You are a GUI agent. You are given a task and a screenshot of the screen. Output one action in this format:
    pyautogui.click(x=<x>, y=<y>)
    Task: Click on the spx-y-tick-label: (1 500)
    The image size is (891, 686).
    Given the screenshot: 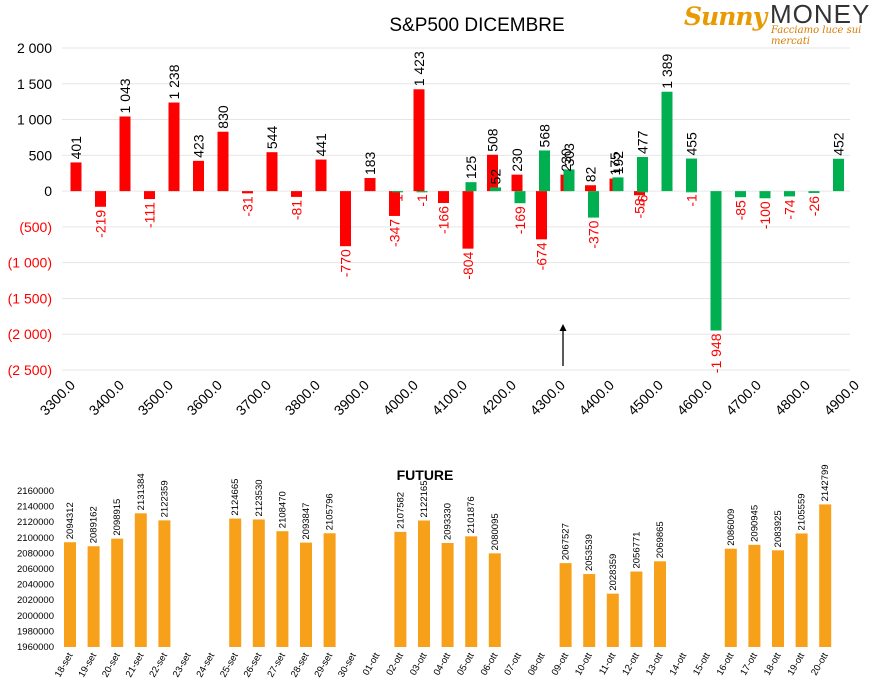 What is the action you would take?
    pyautogui.click(x=30, y=298)
    